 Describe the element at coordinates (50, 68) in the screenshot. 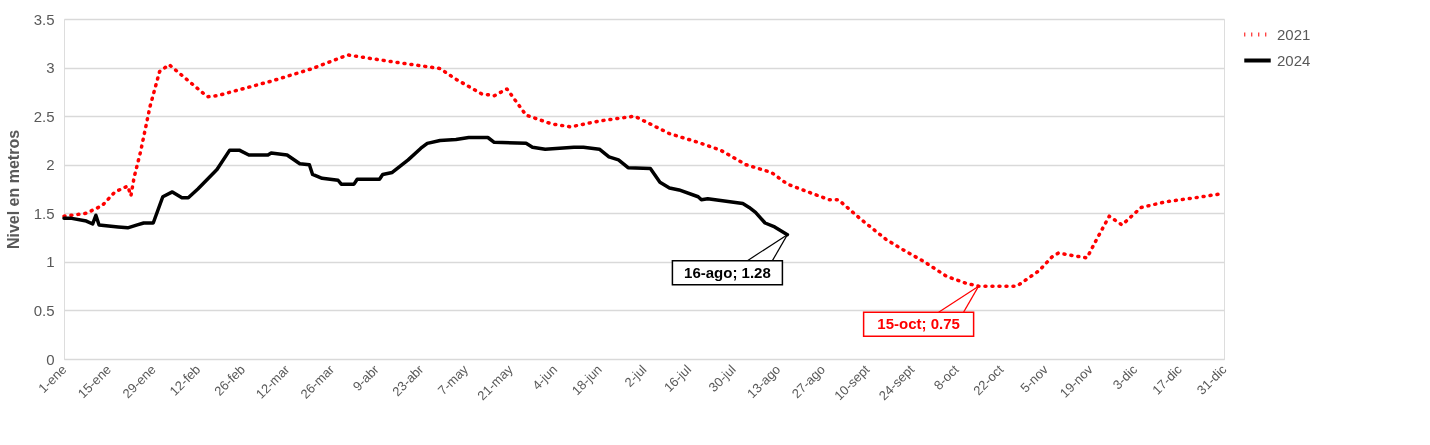

I see `y-tick-label: 3` at that location.